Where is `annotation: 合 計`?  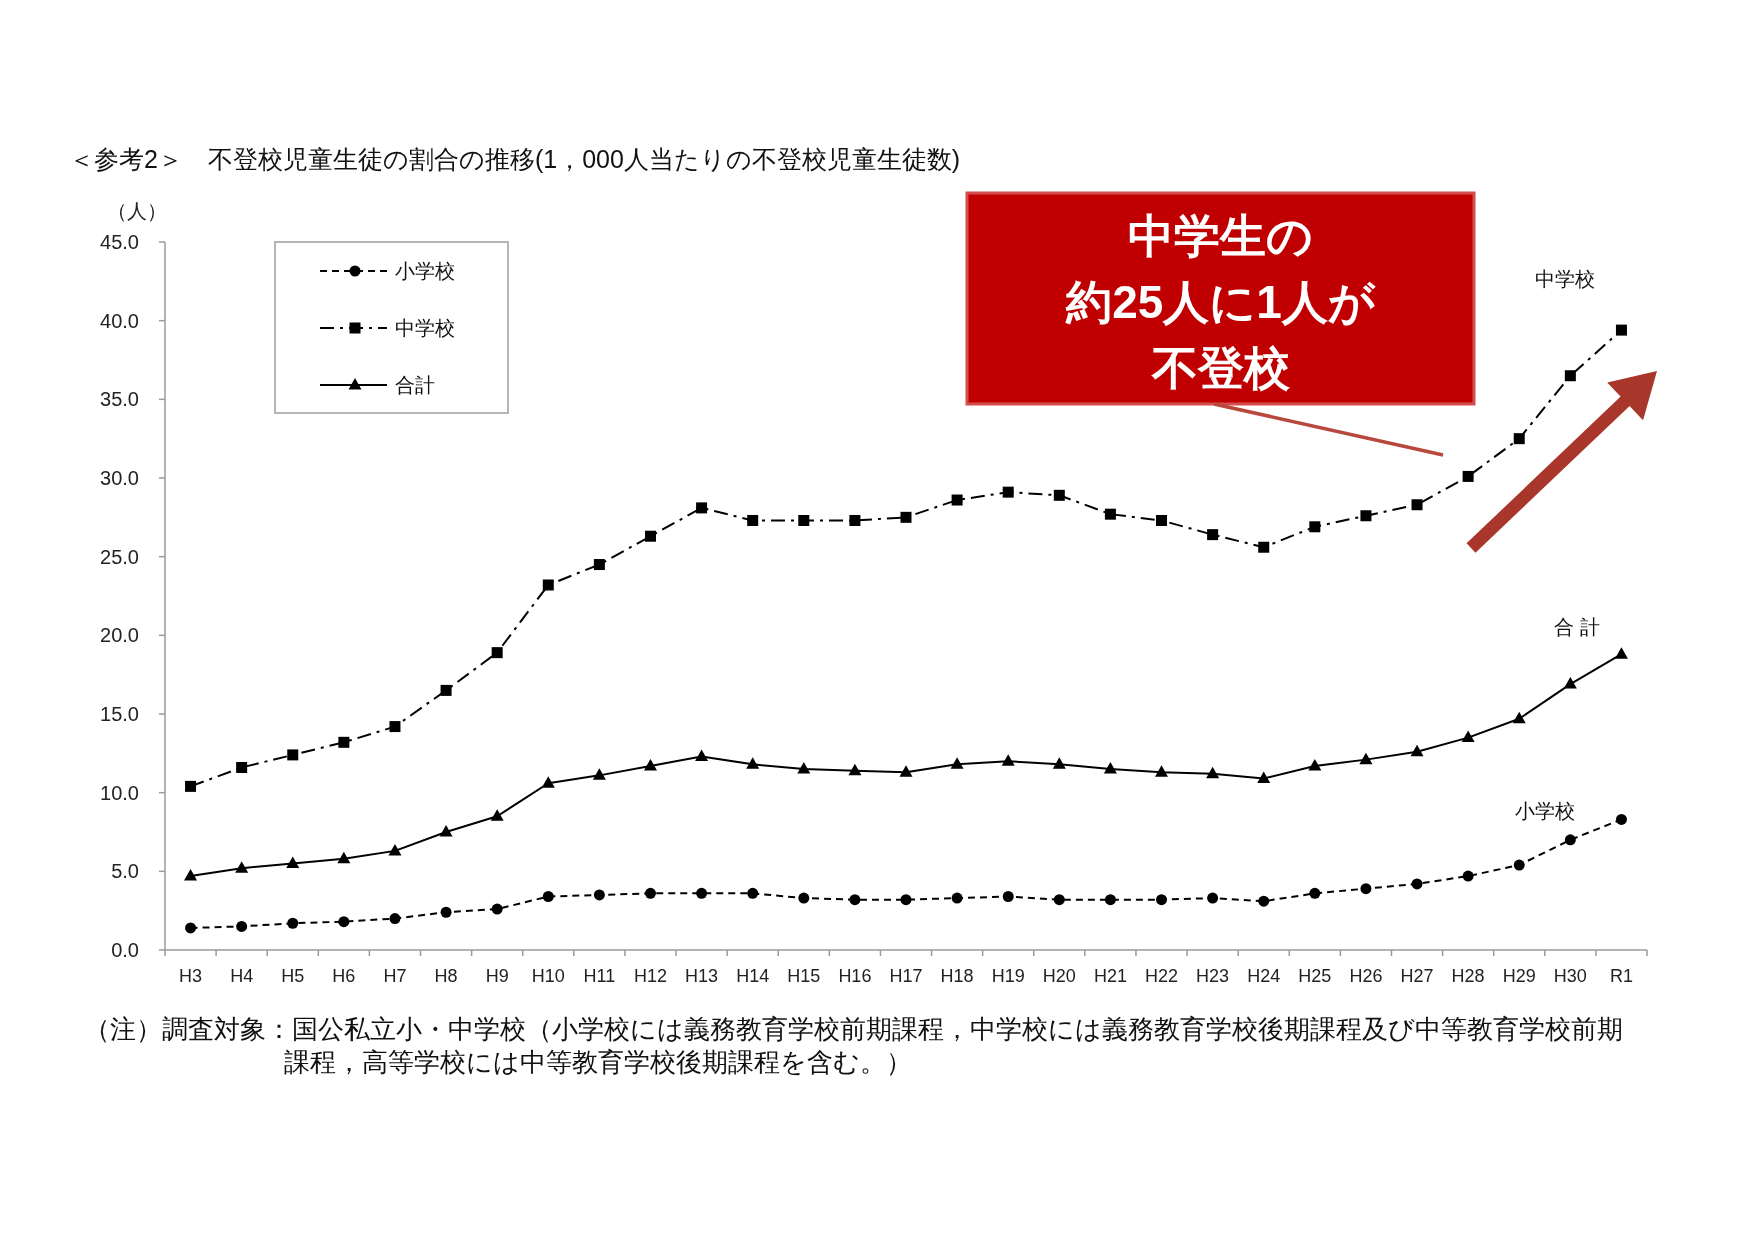
annotation: 合 計 is located at coordinates (1577, 627).